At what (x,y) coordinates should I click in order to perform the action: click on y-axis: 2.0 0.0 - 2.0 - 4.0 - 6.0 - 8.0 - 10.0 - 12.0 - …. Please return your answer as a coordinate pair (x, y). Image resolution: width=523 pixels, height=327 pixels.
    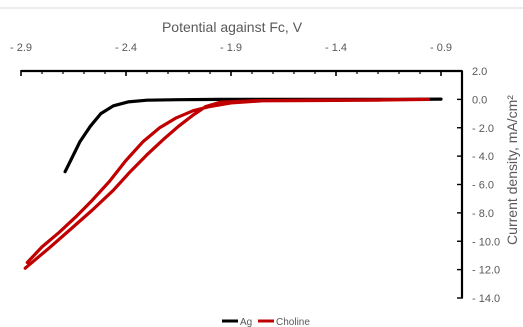
    Looking at the image, I should click on (478, 185).